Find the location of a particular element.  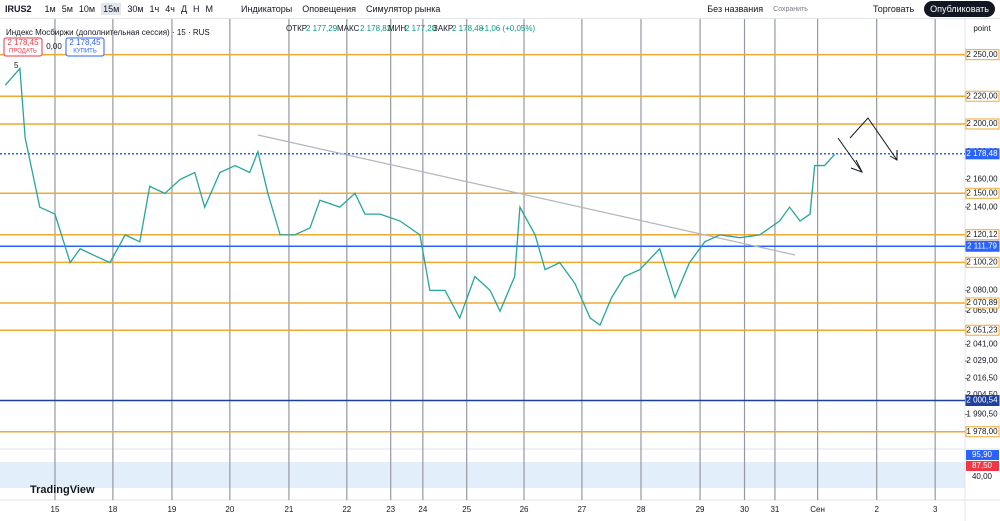

watermark: TradingView is located at coordinates (62, 490).